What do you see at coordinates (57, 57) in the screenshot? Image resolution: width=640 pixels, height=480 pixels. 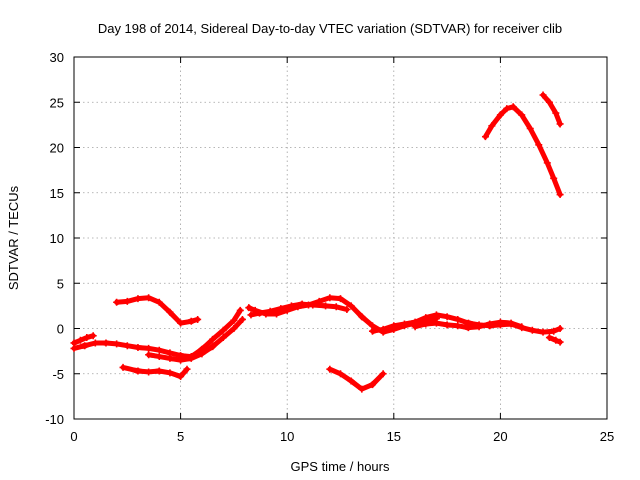 I see `y-tick-label: 30` at bounding box center [57, 57].